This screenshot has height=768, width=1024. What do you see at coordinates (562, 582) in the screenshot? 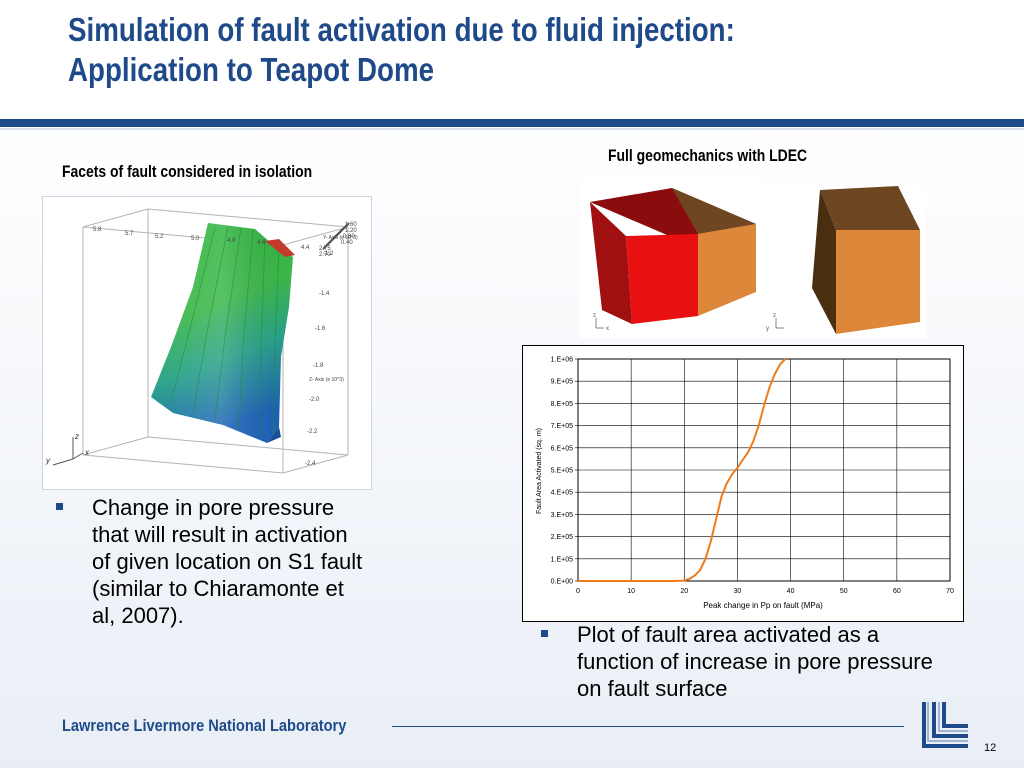
I see `y-tick-label: 0.E+00` at bounding box center [562, 582].